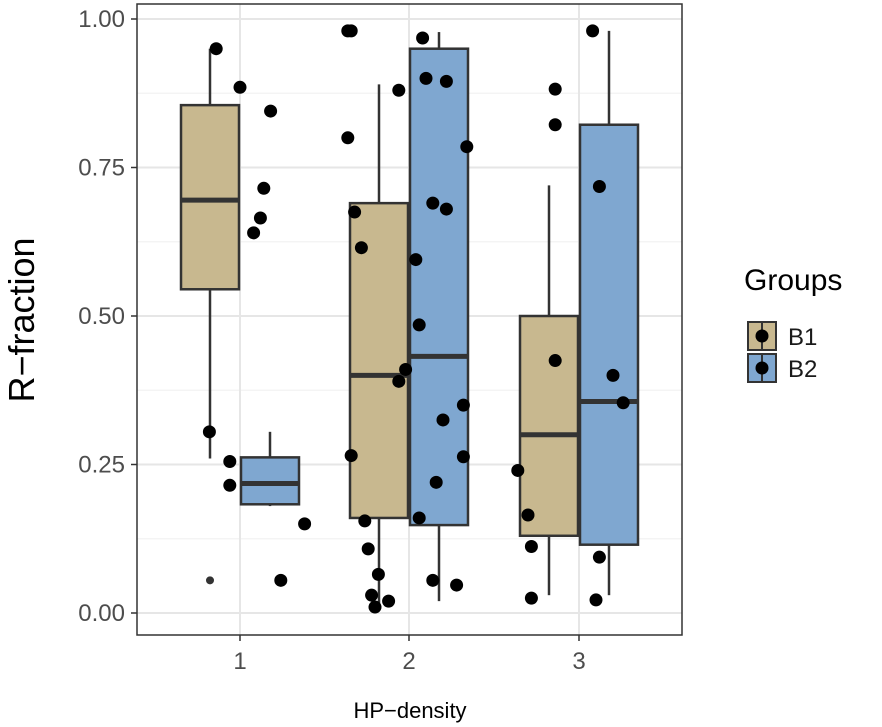 The height and width of the screenshot is (727, 882). What do you see at coordinates (782, 368) in the screenshot?
I see `legend-item-b2: B2` at bounding box center [782, 368].